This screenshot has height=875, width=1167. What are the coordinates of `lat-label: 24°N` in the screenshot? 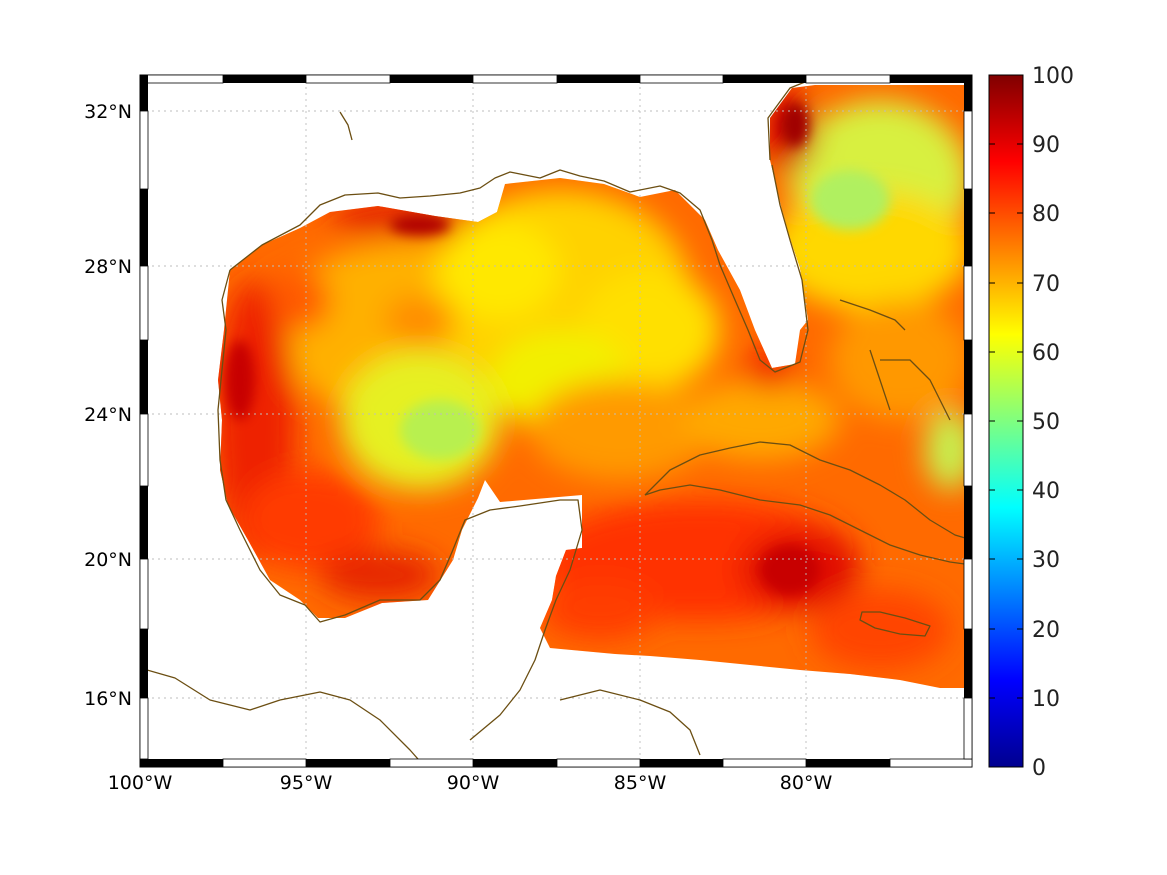 It's located at (108, 415).